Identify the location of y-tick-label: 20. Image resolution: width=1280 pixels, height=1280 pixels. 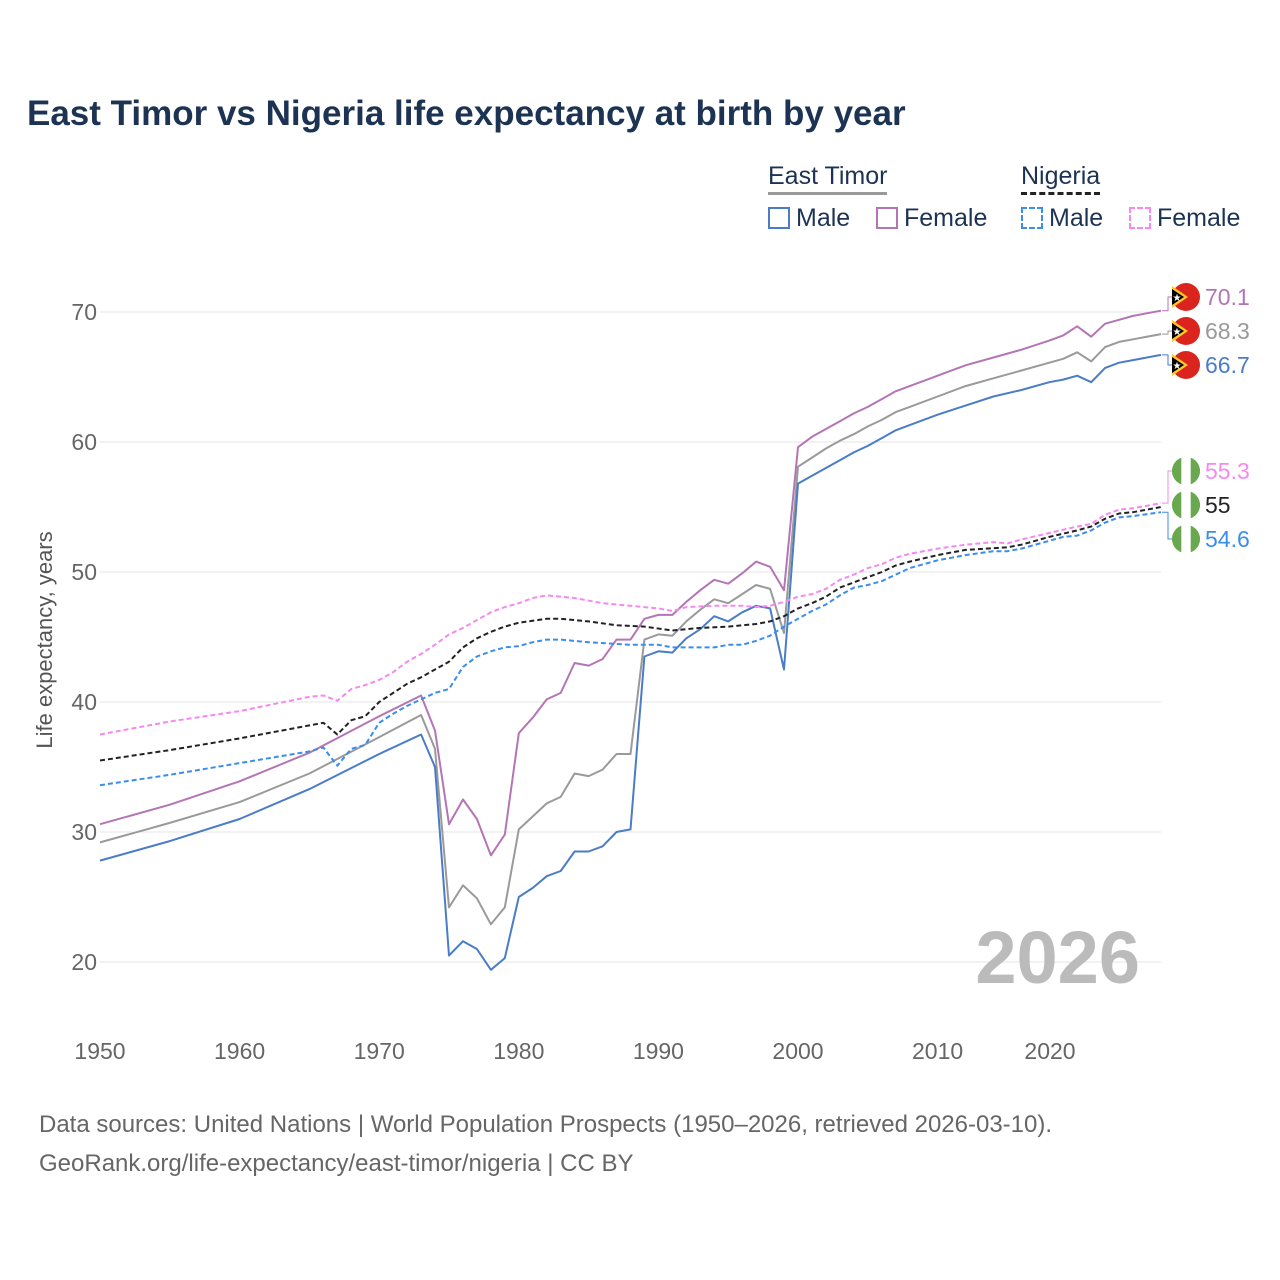
(84, 962).